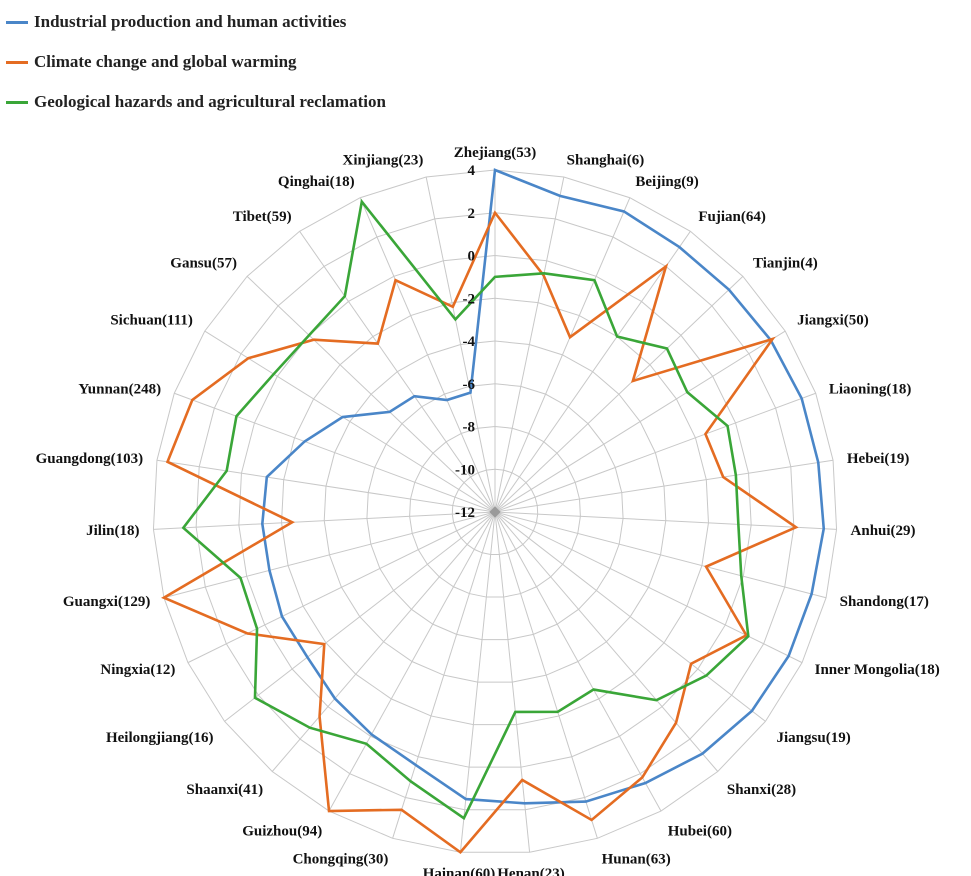 This screenshot has height=876, width=971. What do you see at coordinates (465, 513) in the screenshot?
I see `tick-label: -12` at bounding box center [465, 513].